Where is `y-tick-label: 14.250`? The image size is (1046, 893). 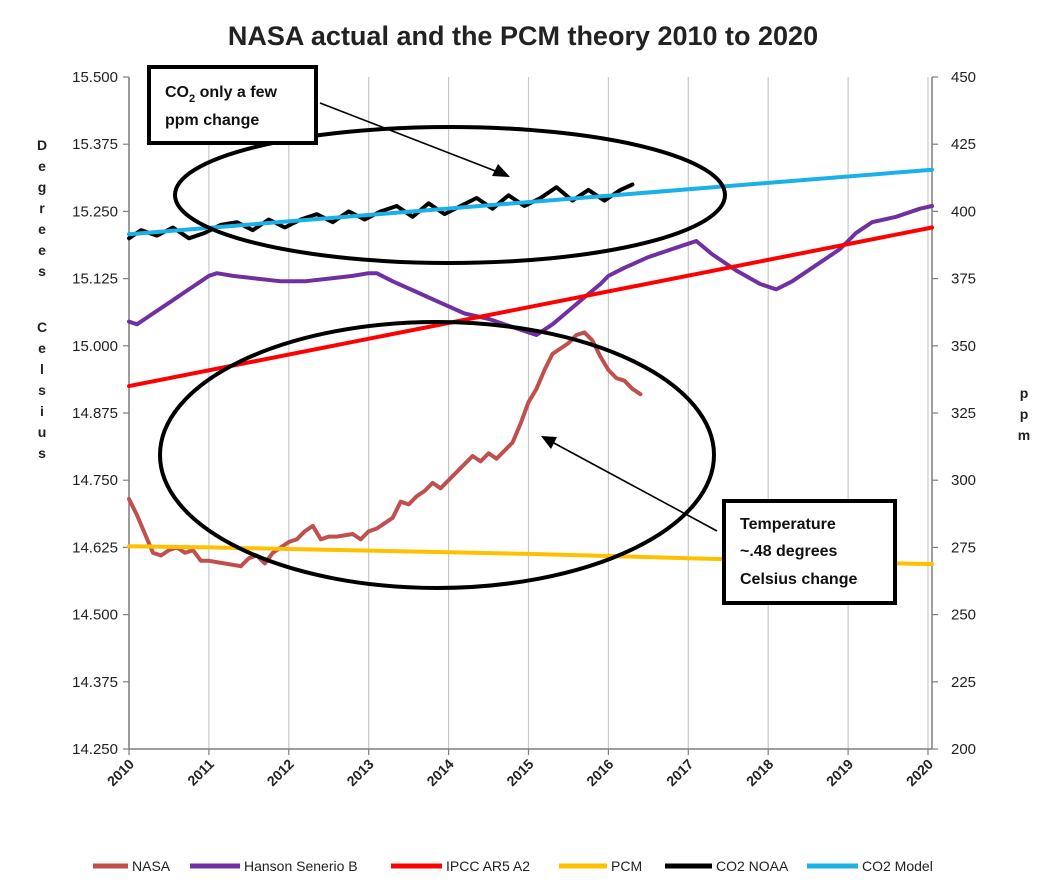
y-tick-label: 14.250 is located at coordinates (95, 749).